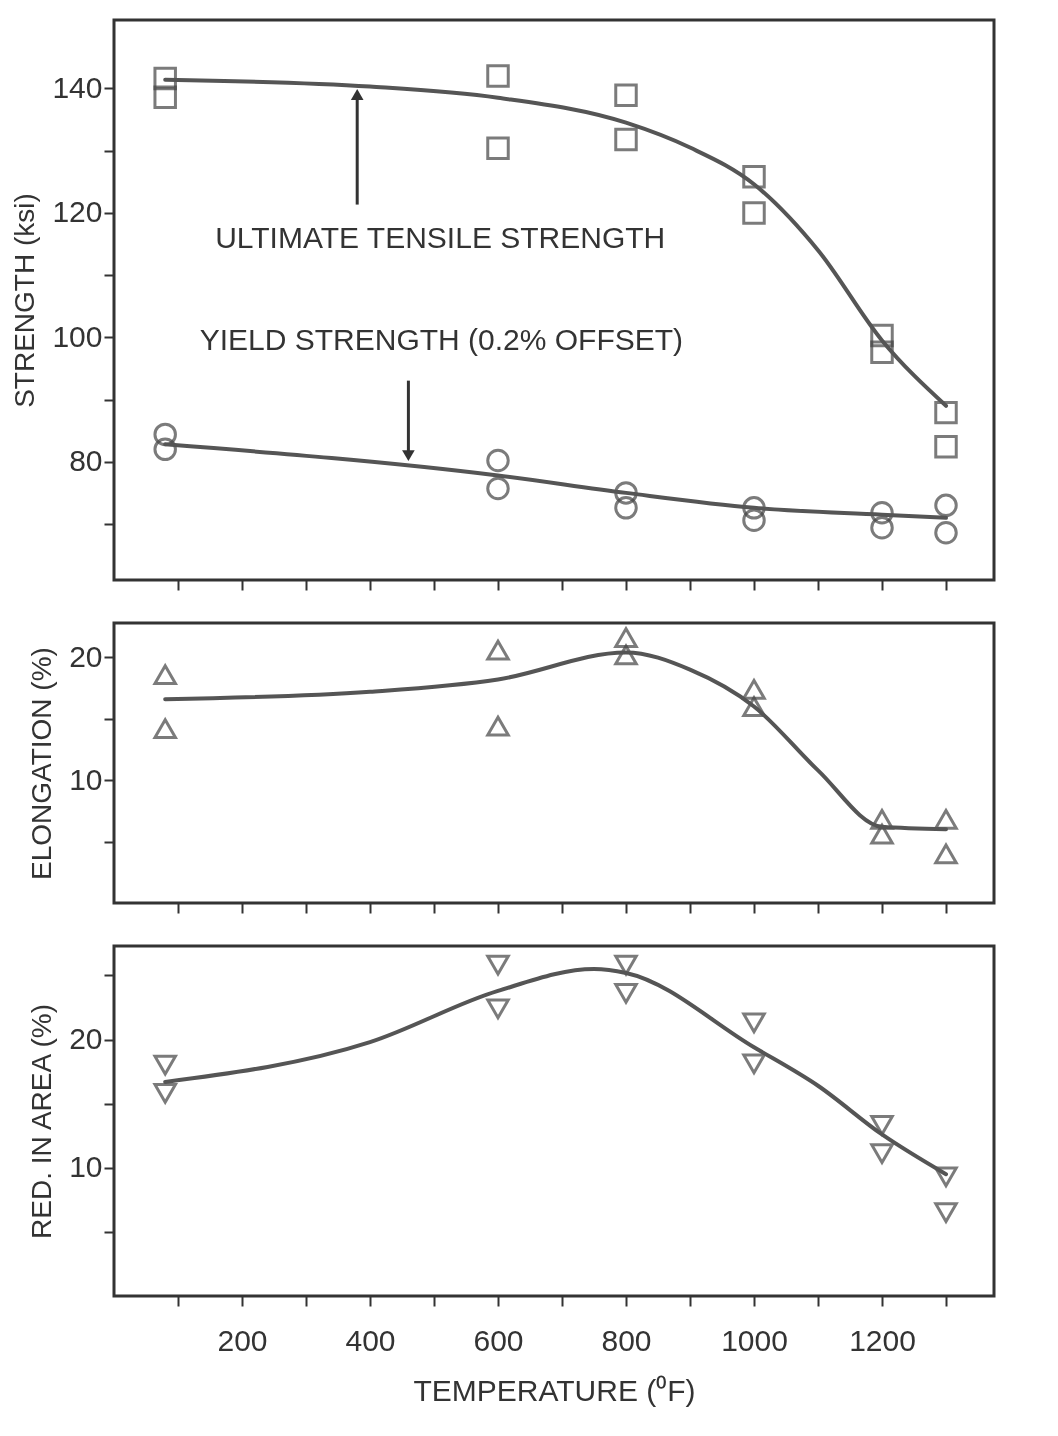  I want to click on annotation: YIELD STRENGTH (0.2% OFFSET), so click(441, 339).